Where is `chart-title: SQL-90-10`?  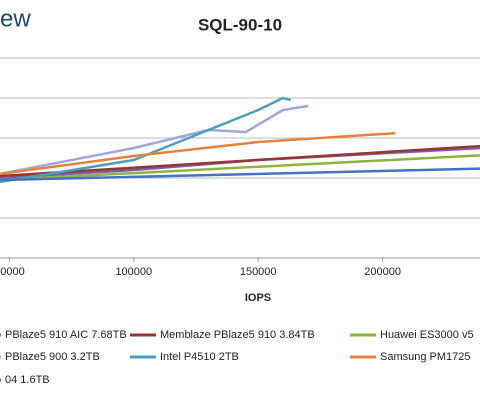 chart-title: SQL-90-10 is located at coordinates (240, 24).